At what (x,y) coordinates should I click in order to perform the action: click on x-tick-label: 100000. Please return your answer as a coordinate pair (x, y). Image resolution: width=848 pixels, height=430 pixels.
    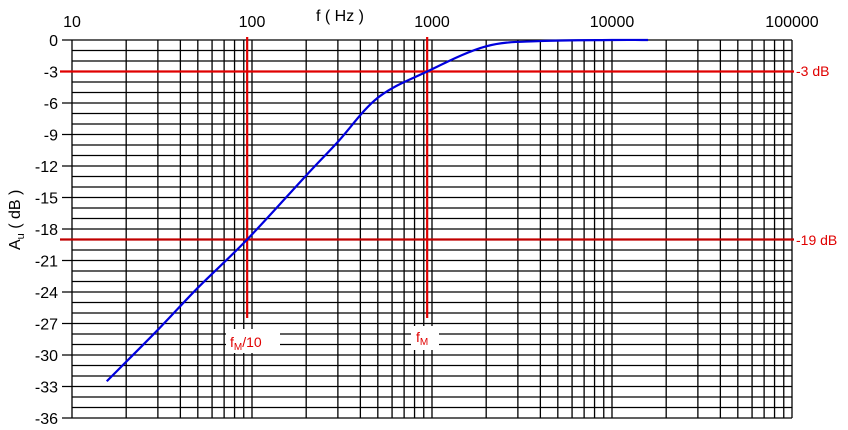
    Looking at the image, I should click on (791, 22).